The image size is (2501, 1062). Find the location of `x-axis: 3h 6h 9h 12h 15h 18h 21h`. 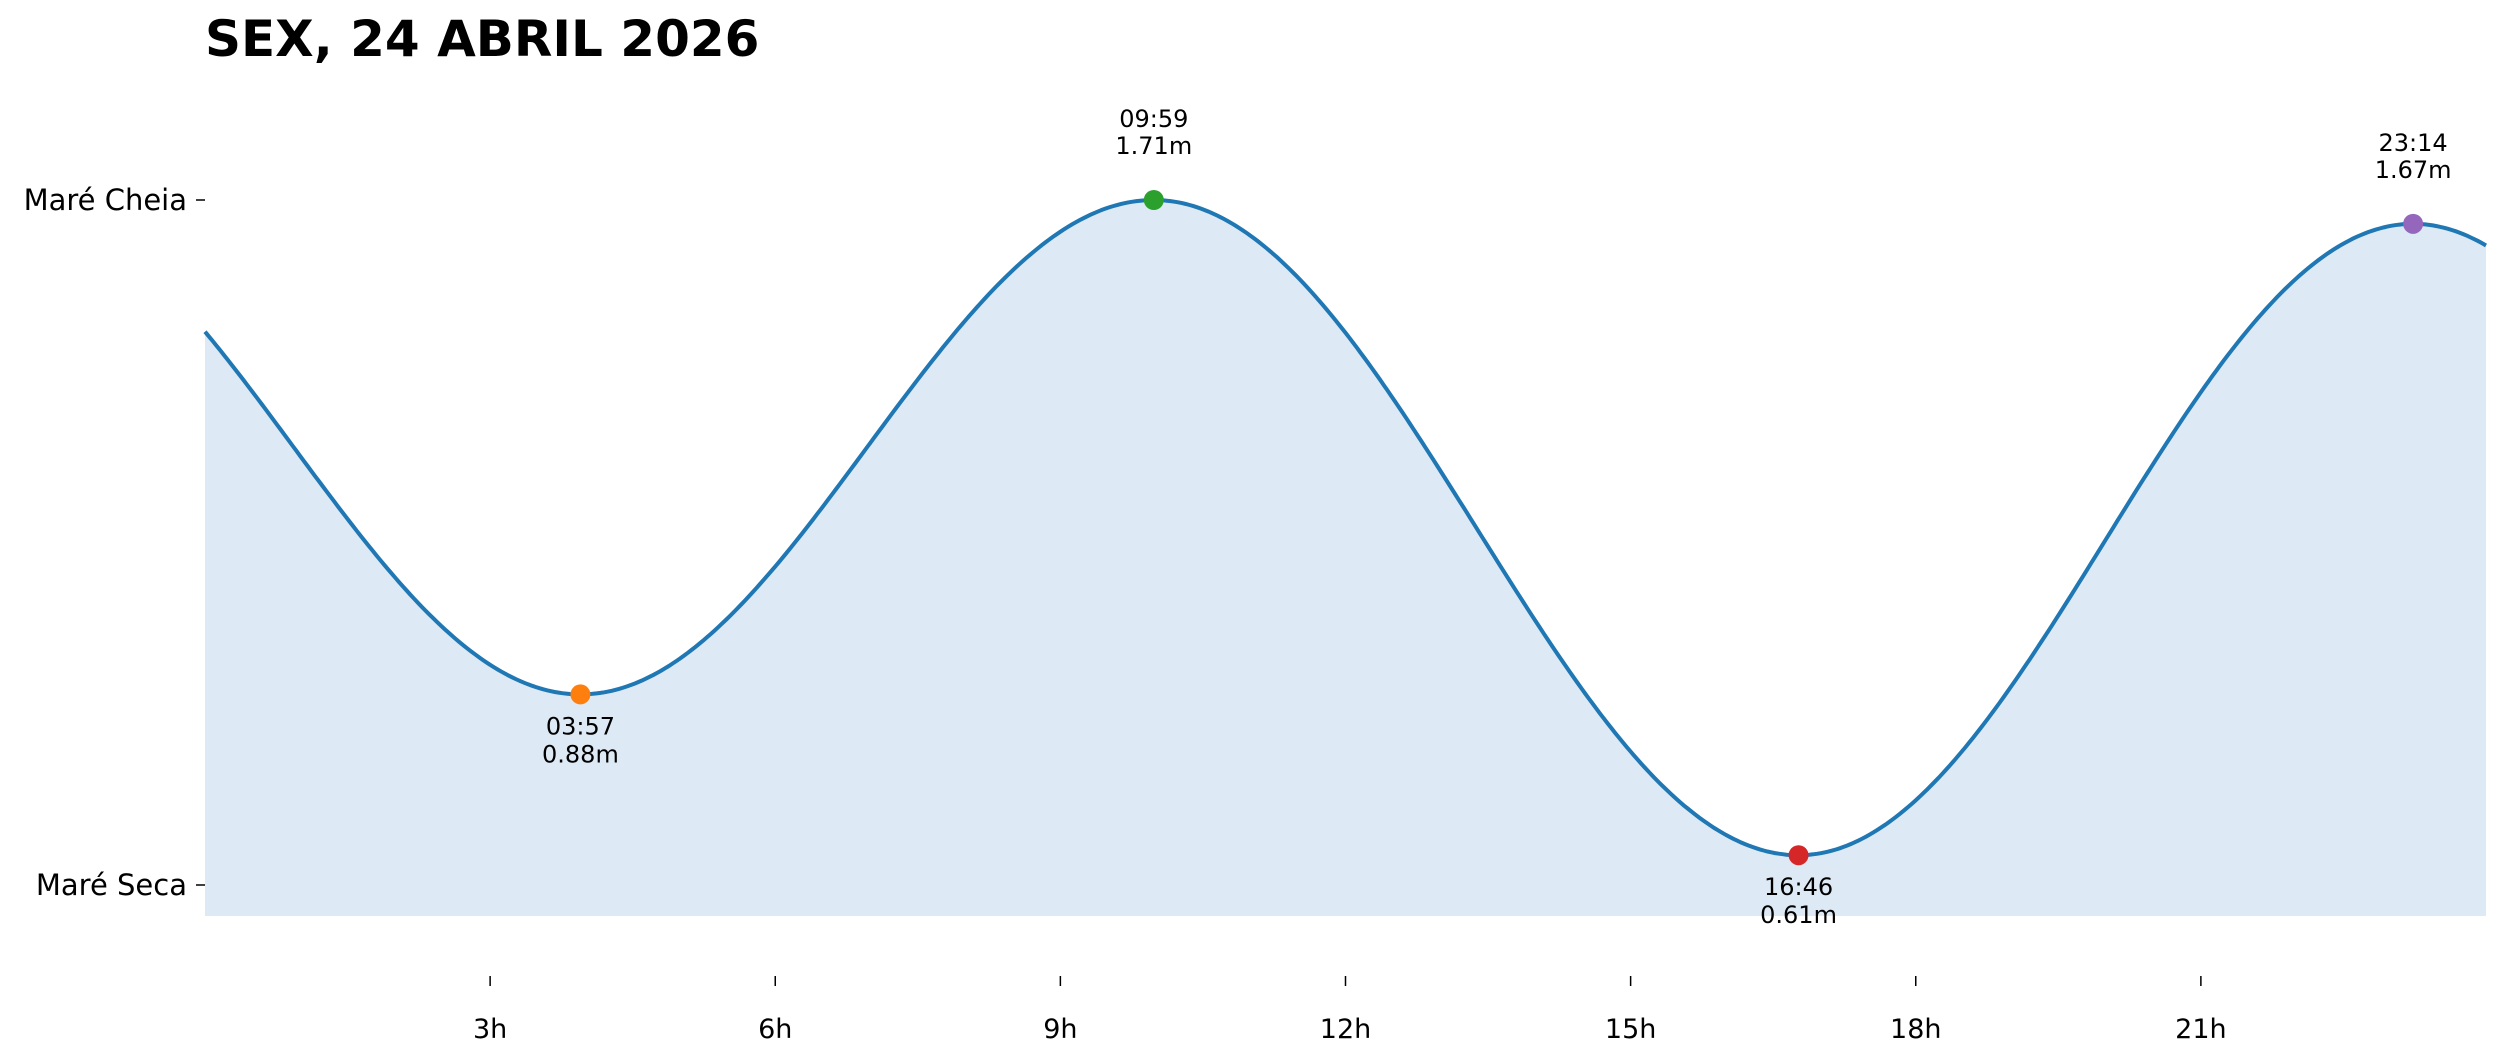

x-axis: 3h 6h 9h 12h 15h 18h 21h is located at coordinates (1350, 1010).